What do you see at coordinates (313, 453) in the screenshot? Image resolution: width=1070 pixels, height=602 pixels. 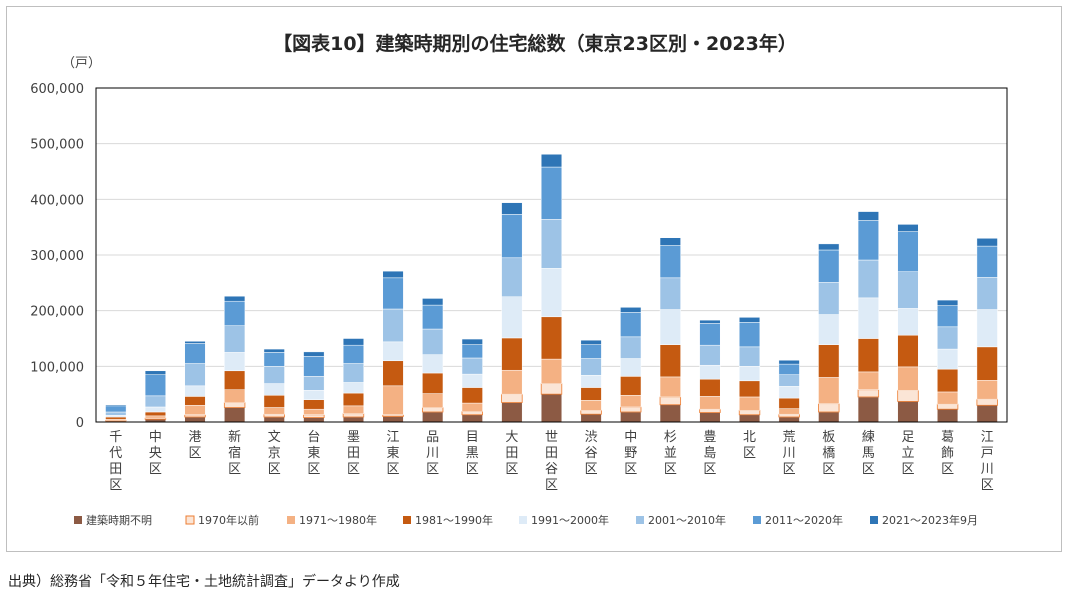 I see `x-tick-label: 台東区` at bounding box center [313, 453].